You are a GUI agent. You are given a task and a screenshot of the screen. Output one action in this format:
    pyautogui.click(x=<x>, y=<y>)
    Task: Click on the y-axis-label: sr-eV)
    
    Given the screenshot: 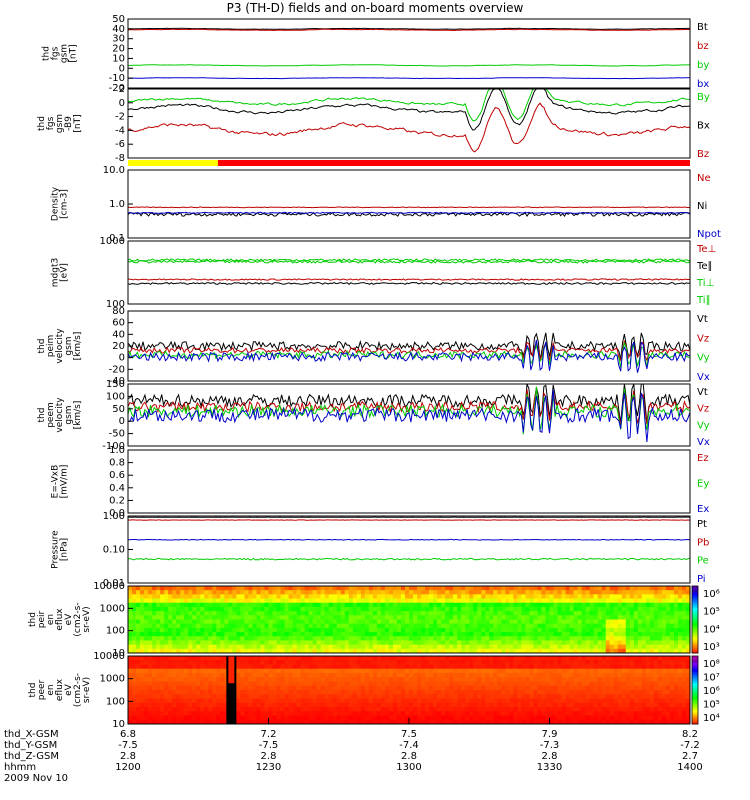 What is the action you would take?
    pyautogui.click(x=87, y=690)
    